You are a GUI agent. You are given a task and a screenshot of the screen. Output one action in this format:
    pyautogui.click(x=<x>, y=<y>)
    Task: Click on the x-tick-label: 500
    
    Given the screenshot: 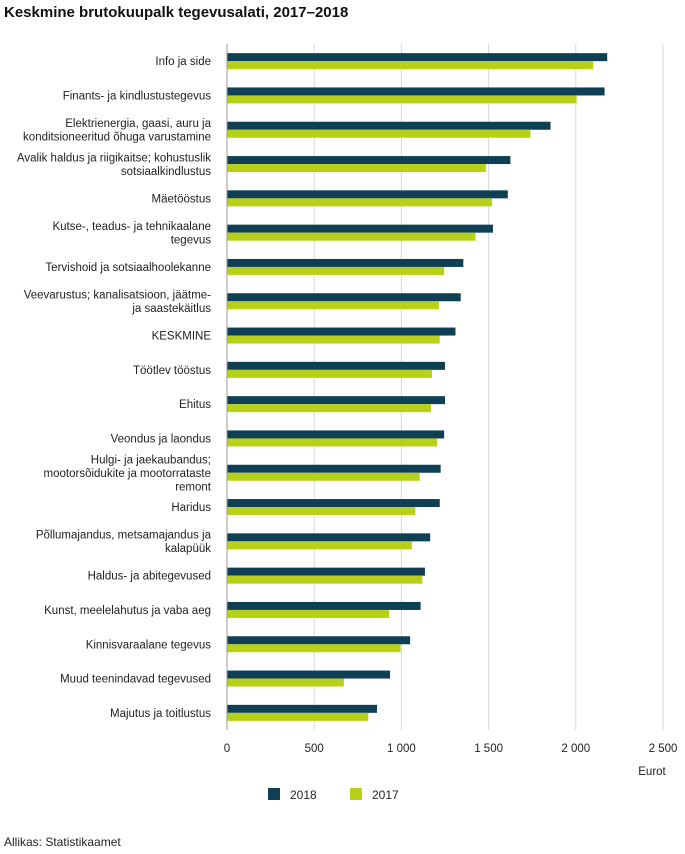 What is the action you would take?
    pyautogui.click(x=314, y=749)
    